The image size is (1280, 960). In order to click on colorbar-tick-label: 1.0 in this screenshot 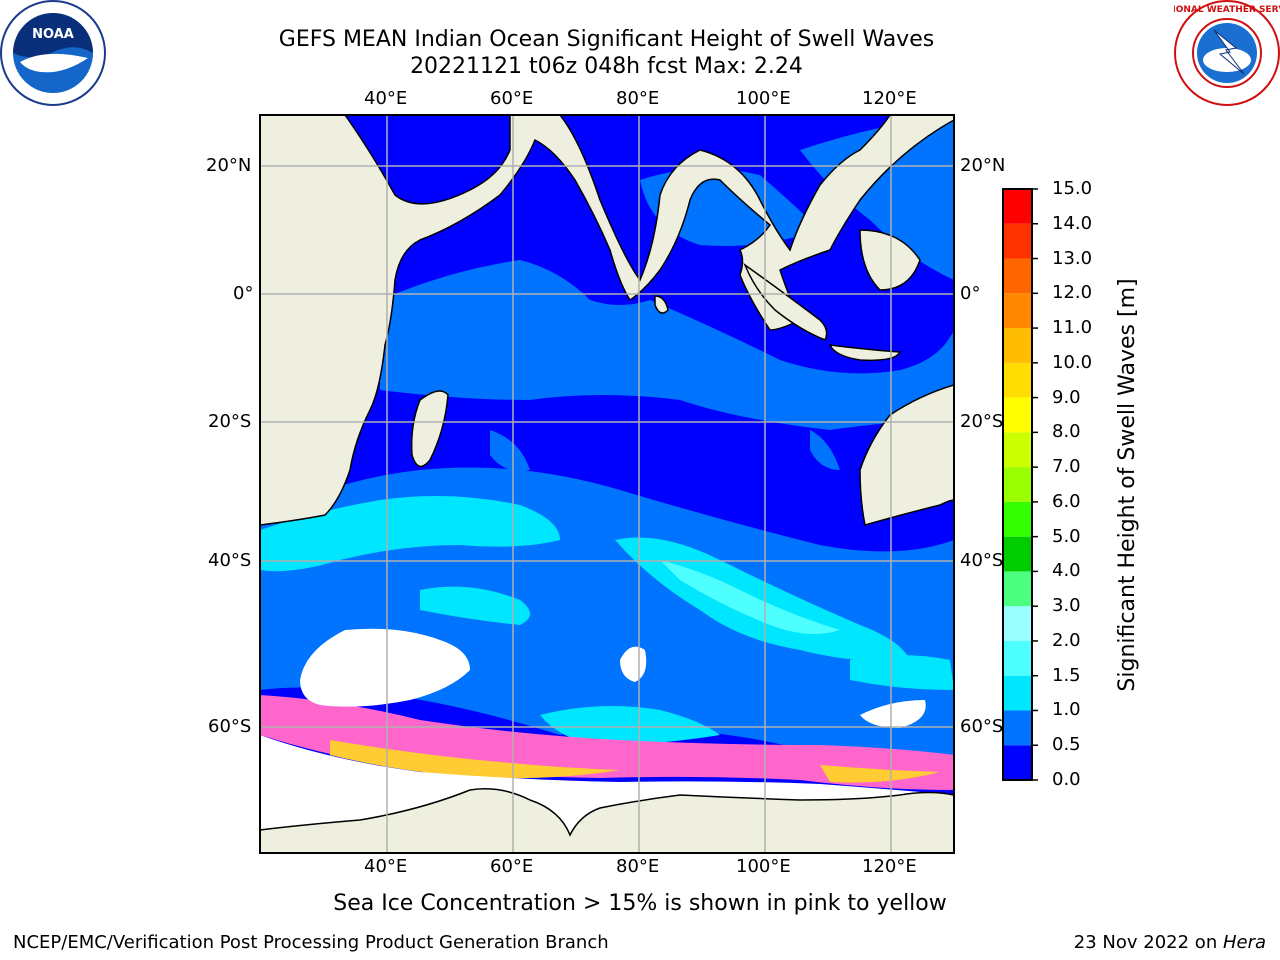, I will do `click(1066, 710)`.